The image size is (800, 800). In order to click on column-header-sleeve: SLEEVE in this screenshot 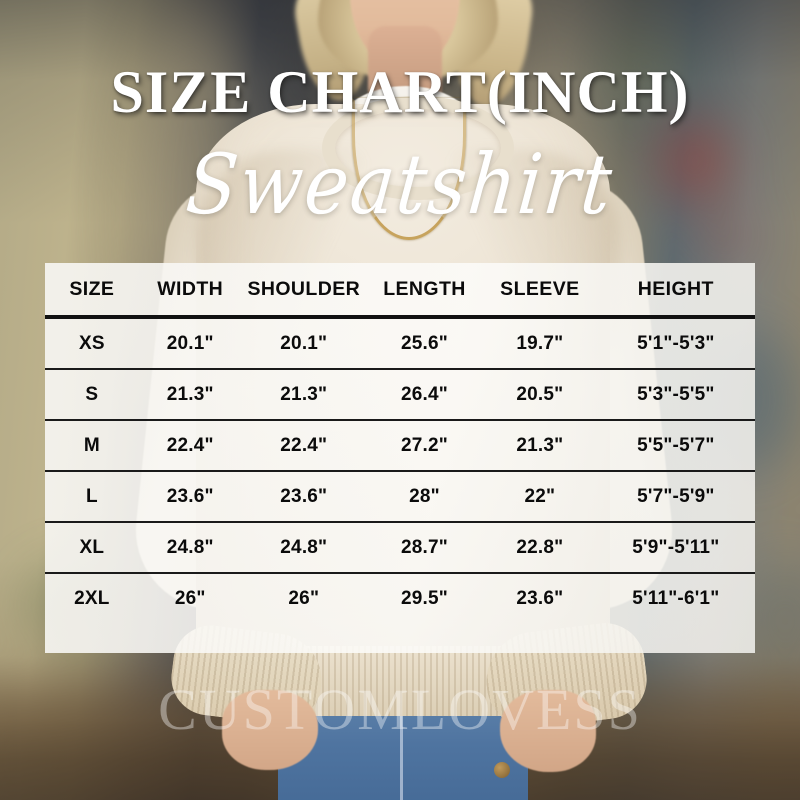, I will do `click(540, 288)`.